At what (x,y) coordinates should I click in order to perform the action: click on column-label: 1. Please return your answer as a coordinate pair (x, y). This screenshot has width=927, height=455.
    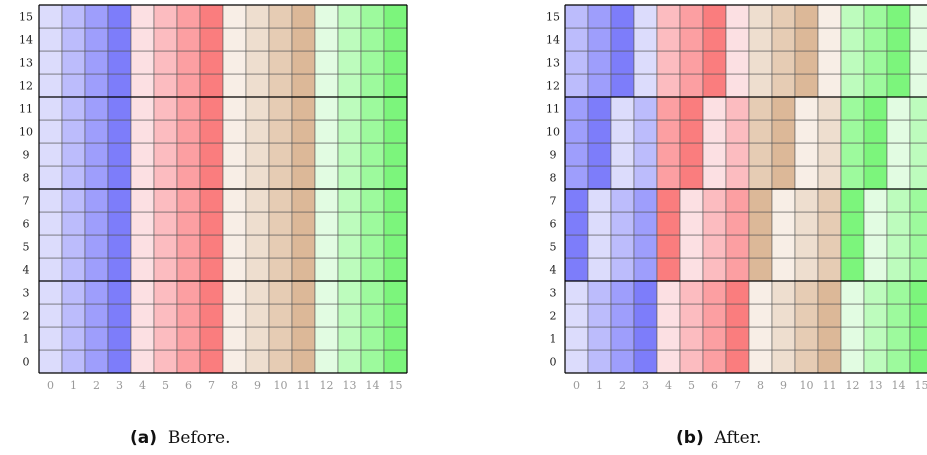
    Looking at the image, I should click on (599, 385).